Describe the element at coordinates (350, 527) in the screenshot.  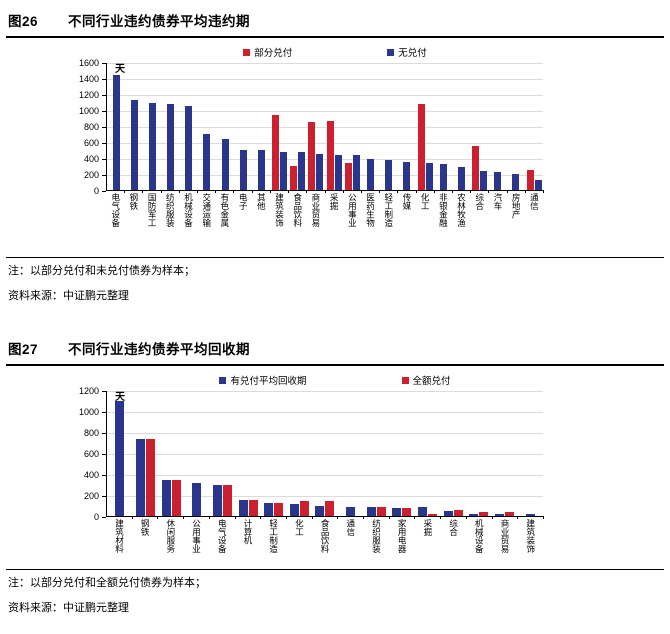
I see `x-axis-label: 通信` at that location.